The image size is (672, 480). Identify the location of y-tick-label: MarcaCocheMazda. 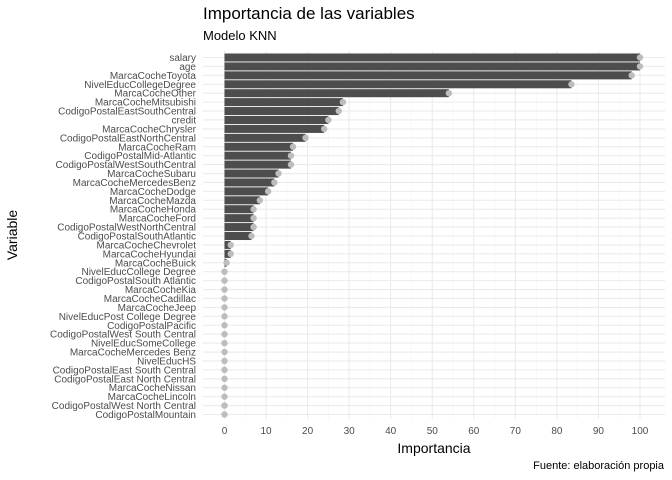
(152, 201).